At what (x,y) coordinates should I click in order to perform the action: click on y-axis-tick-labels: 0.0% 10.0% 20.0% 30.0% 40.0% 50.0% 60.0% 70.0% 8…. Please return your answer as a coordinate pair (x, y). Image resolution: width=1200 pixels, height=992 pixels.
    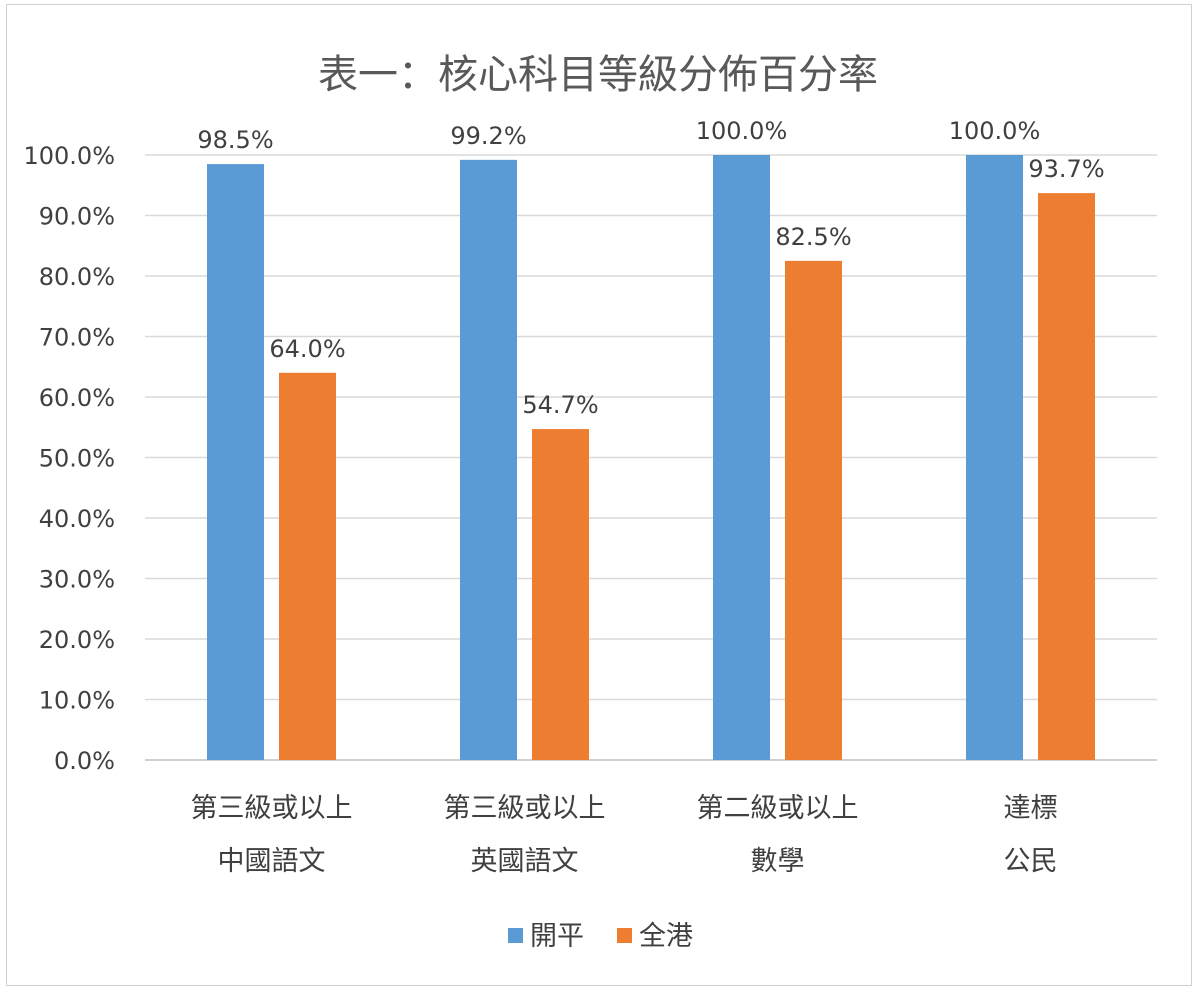
    Looking at the image, I should click on (69, 458).